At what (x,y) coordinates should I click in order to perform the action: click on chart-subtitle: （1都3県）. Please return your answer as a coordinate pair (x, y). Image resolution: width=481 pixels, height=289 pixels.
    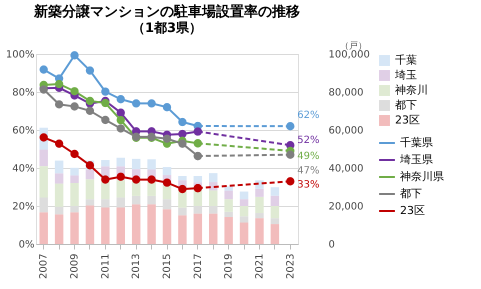
    Looking at the image, I should click on (167, 28).